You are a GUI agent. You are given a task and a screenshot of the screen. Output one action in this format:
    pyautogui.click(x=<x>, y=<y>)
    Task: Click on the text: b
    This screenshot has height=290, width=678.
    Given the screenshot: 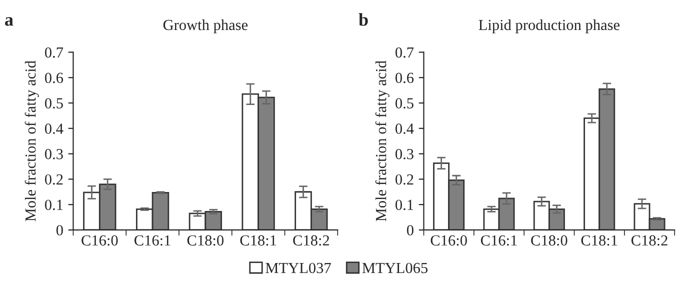 What is the action you would take?
    pyautogui.click(x=363, y=19)
    